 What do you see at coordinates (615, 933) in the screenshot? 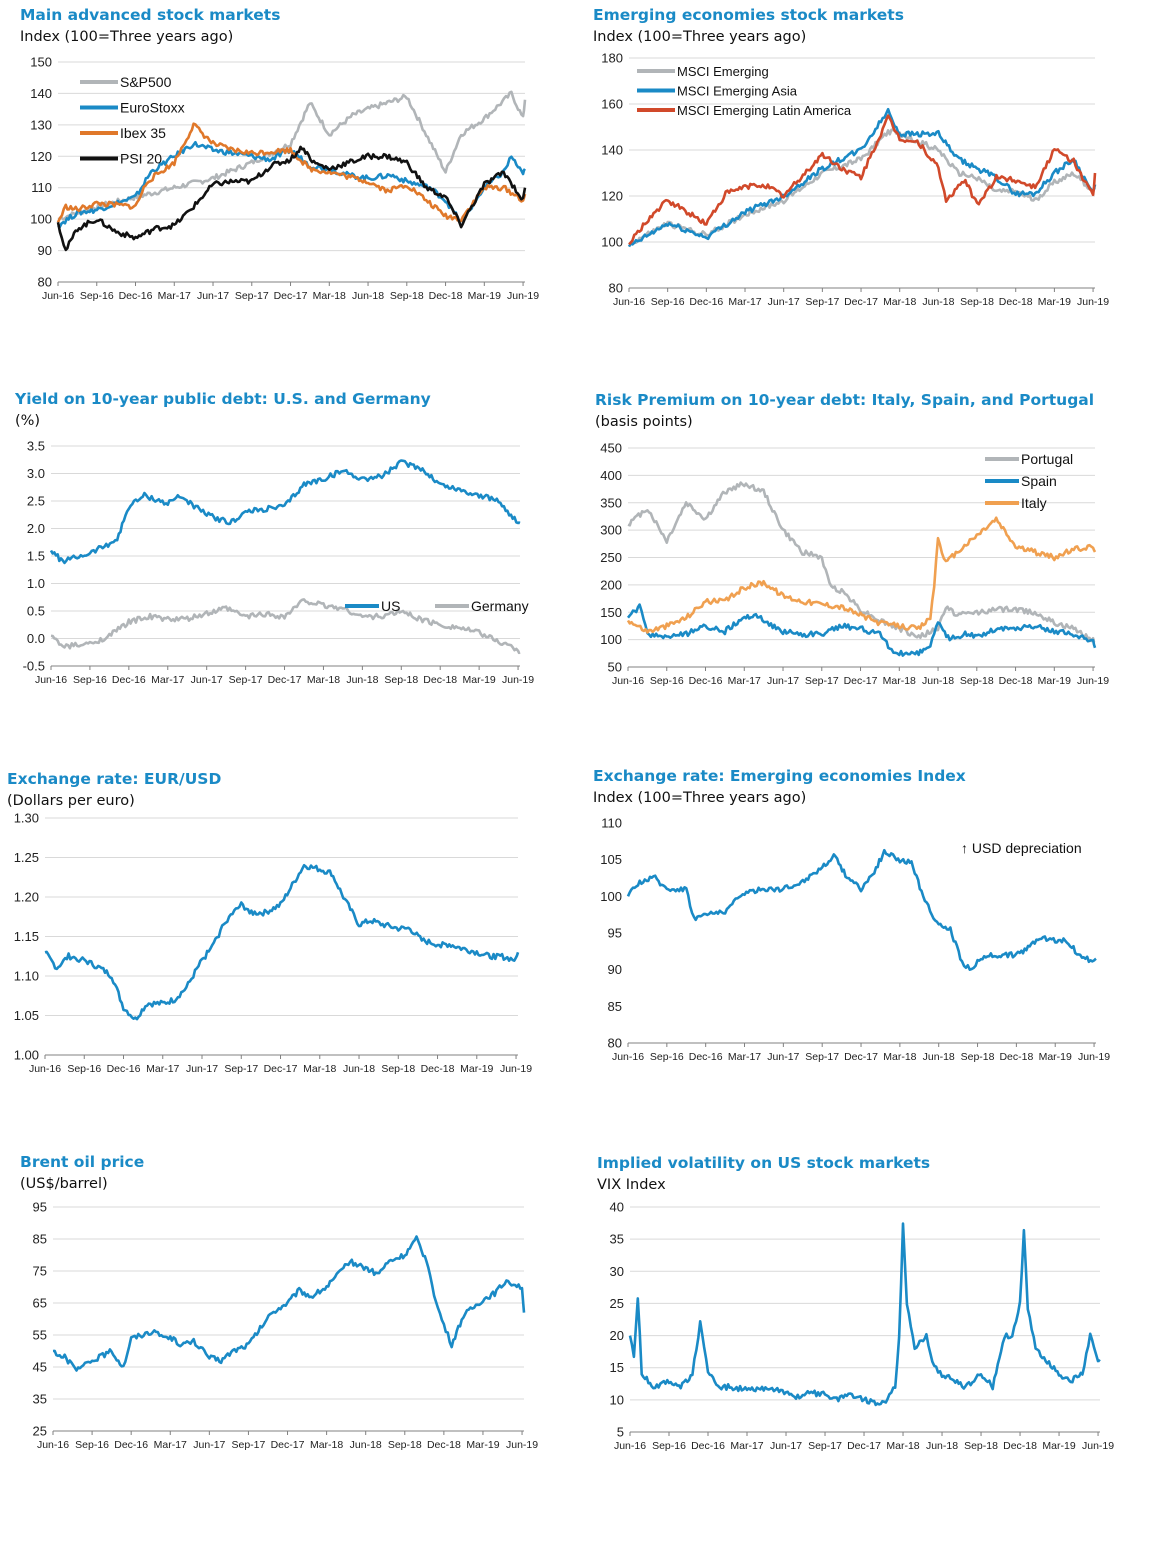
I see `y-tick-label: 95` at bounding box center [615, 933].